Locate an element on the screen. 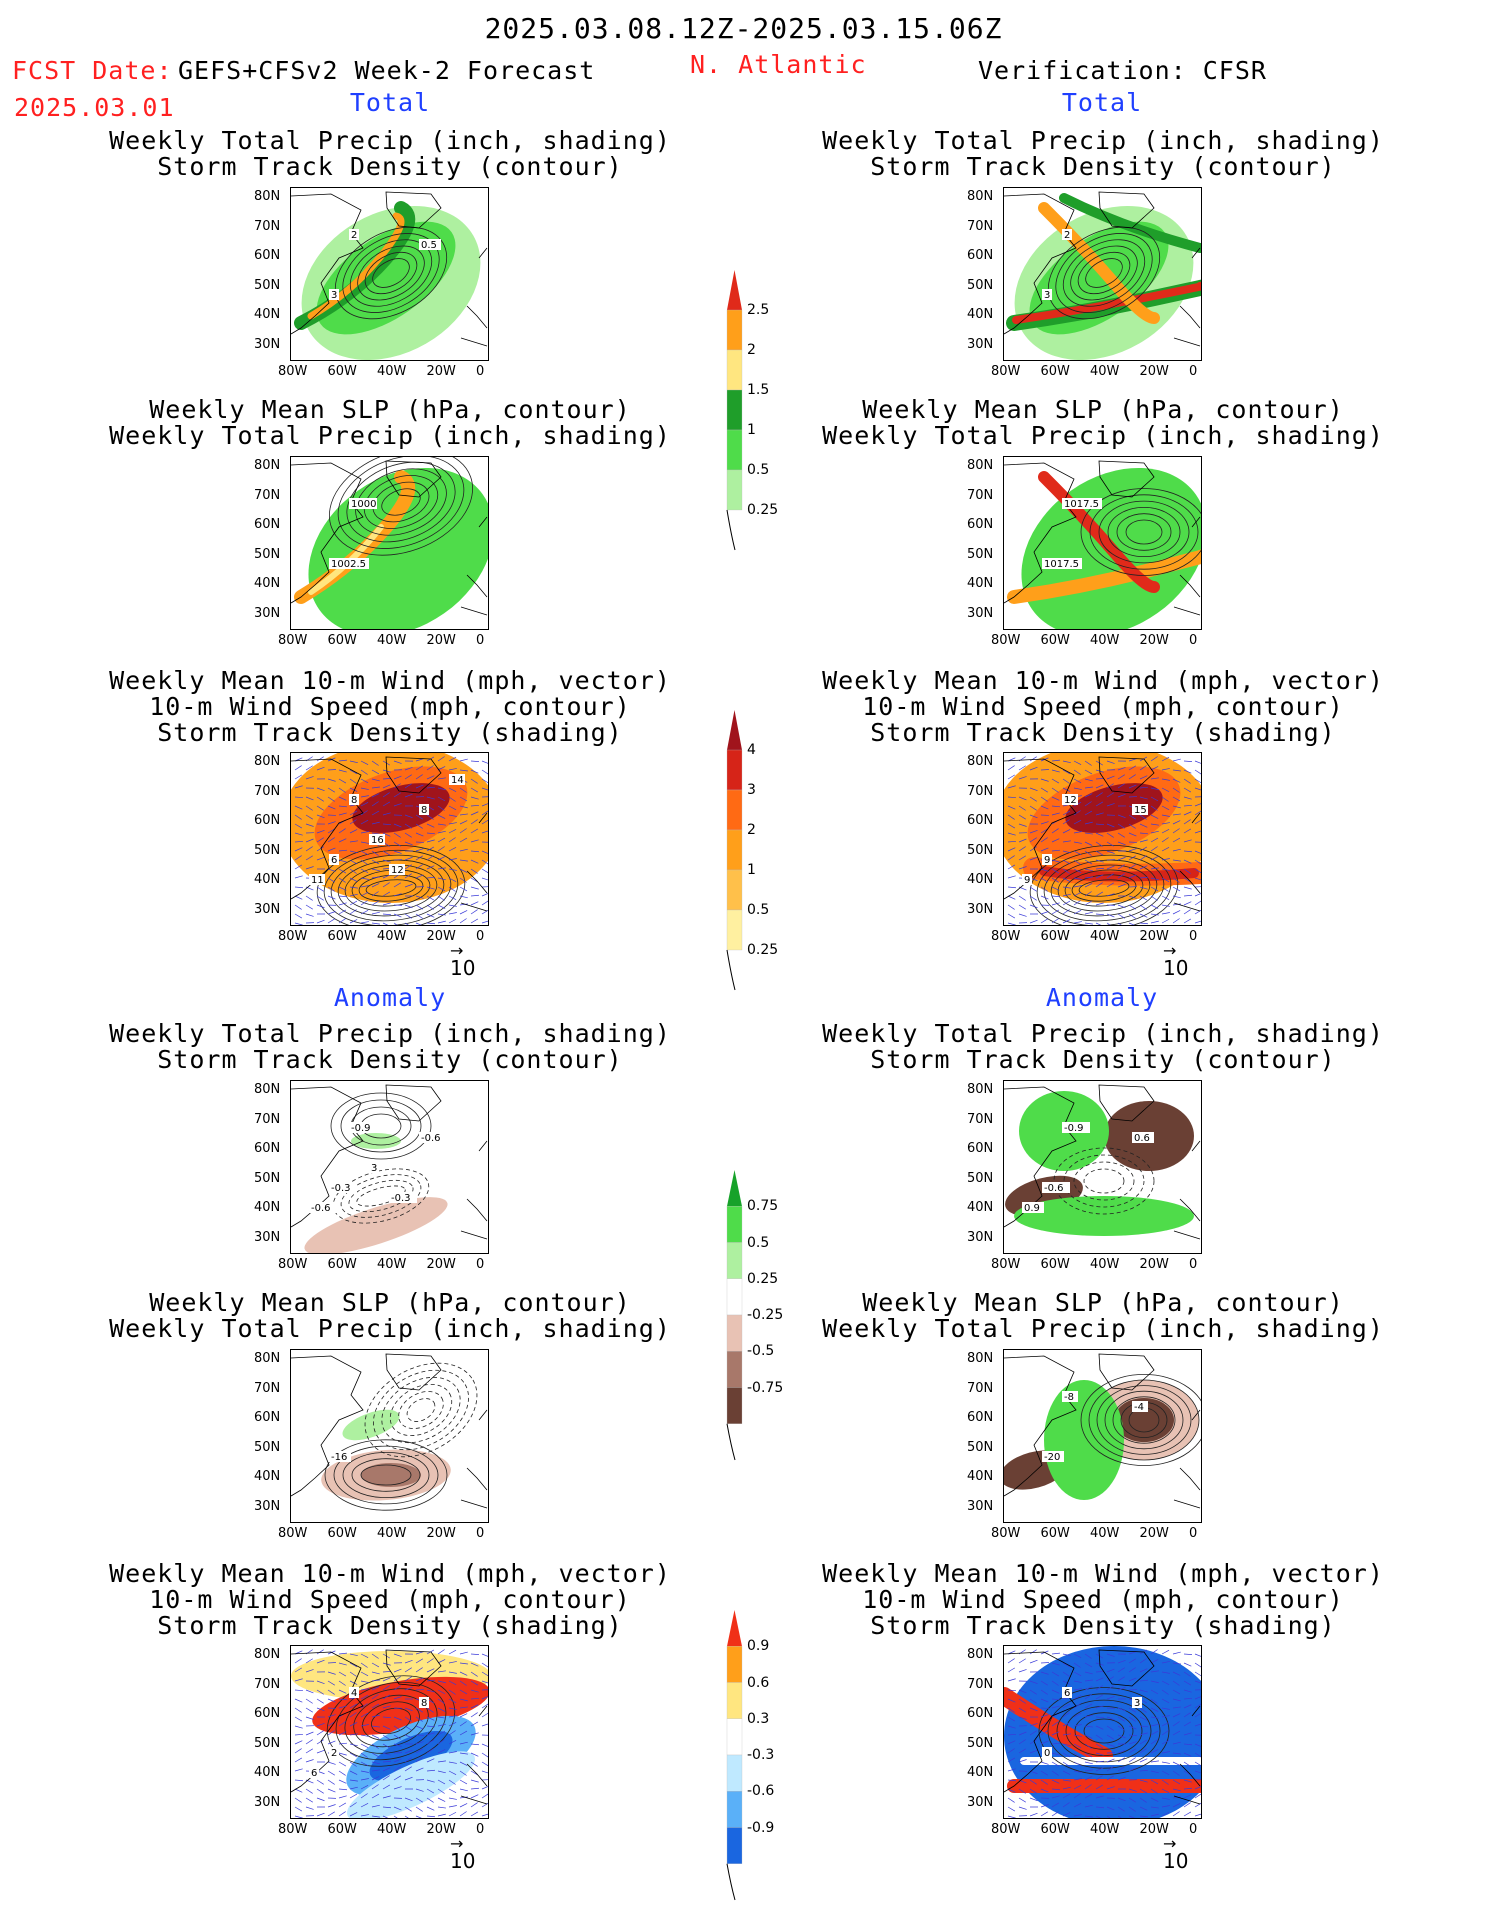 Image resolution: width=1487 pixels, height=1925 pixels. colorbar-label: 0.25 is located at coordinates (763, 1278).